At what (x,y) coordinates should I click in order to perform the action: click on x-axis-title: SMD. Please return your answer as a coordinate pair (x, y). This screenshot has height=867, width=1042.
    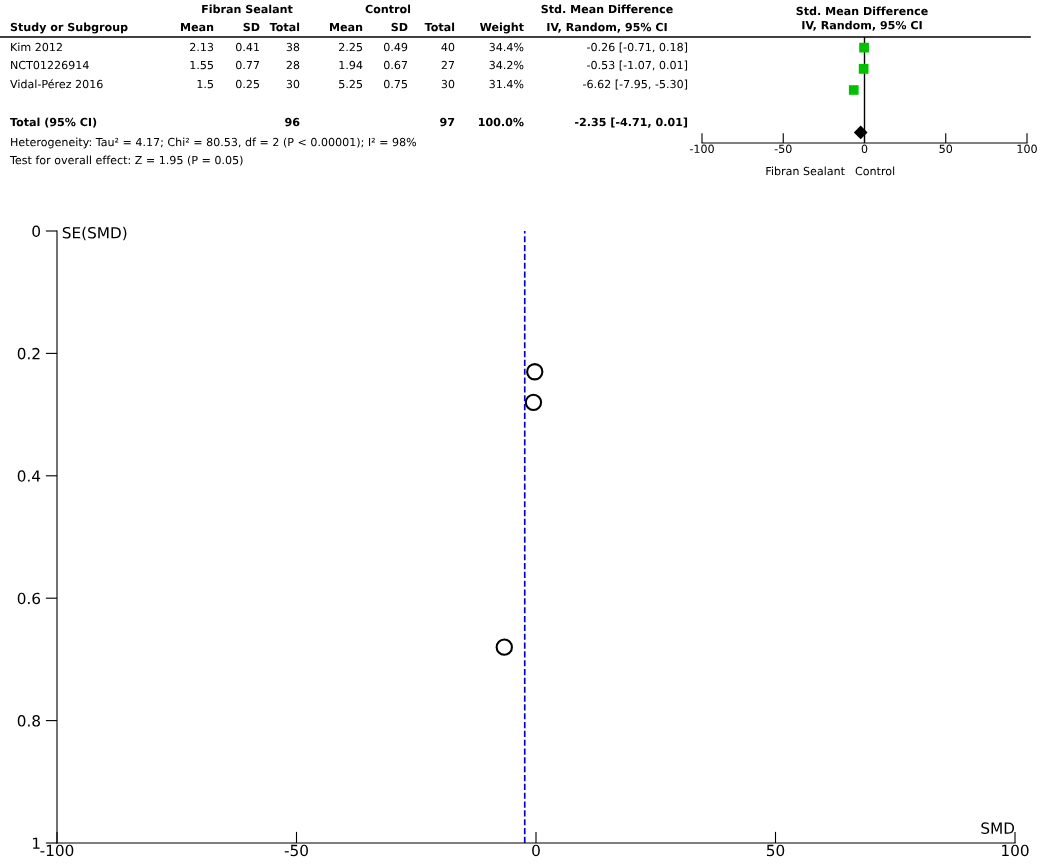
    Looking at the image, I should click on (998, 828).